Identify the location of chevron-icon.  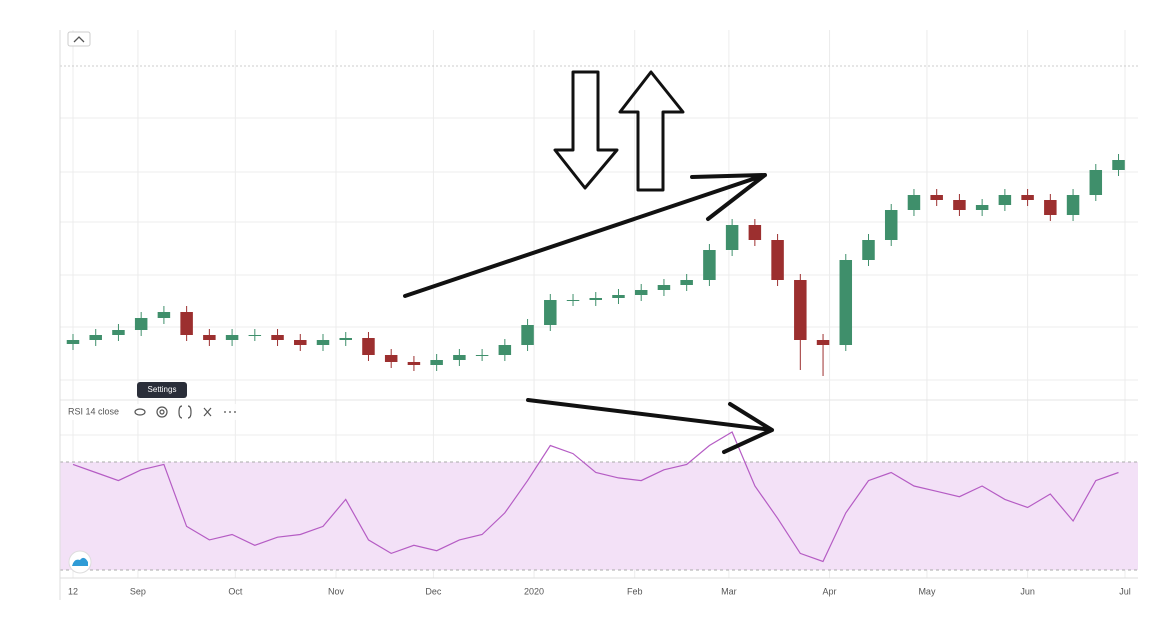
(79, 39).